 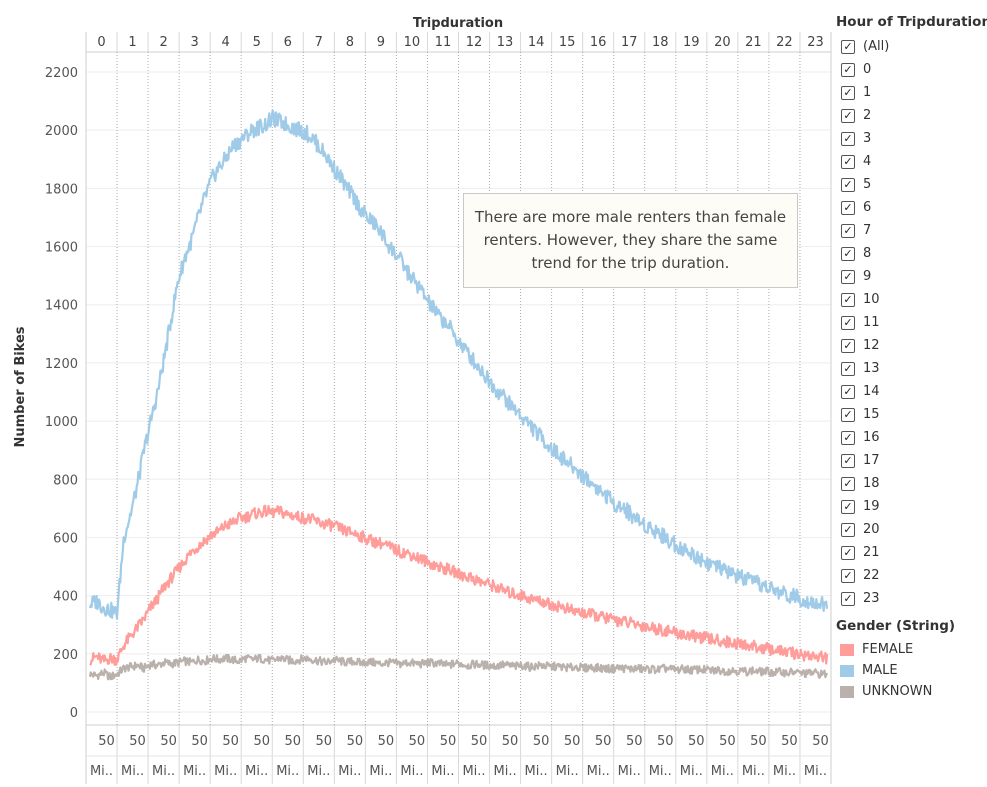 What do you see at coordinates (913, 345) in the screenshot?
I see `filter-item-13: ✓ 12` at bounding box center [913, 345].